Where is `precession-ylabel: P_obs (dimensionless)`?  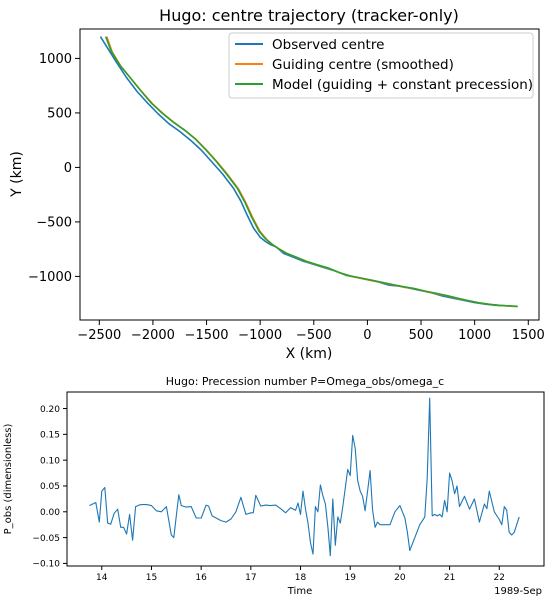 precession-ylabel: P_obs (dimensionless) is located at coordinates (8, 478).